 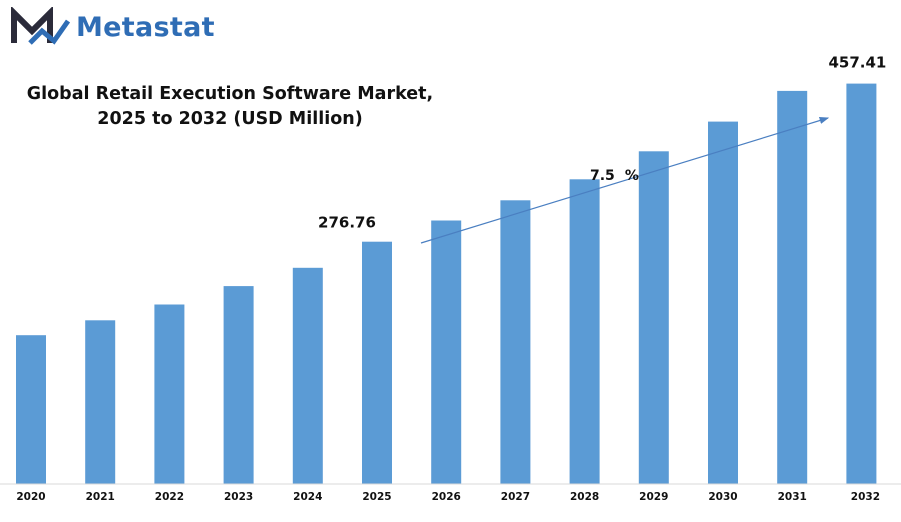 I want to click on brand-logo: Metastat, so click(x=112, y=27).